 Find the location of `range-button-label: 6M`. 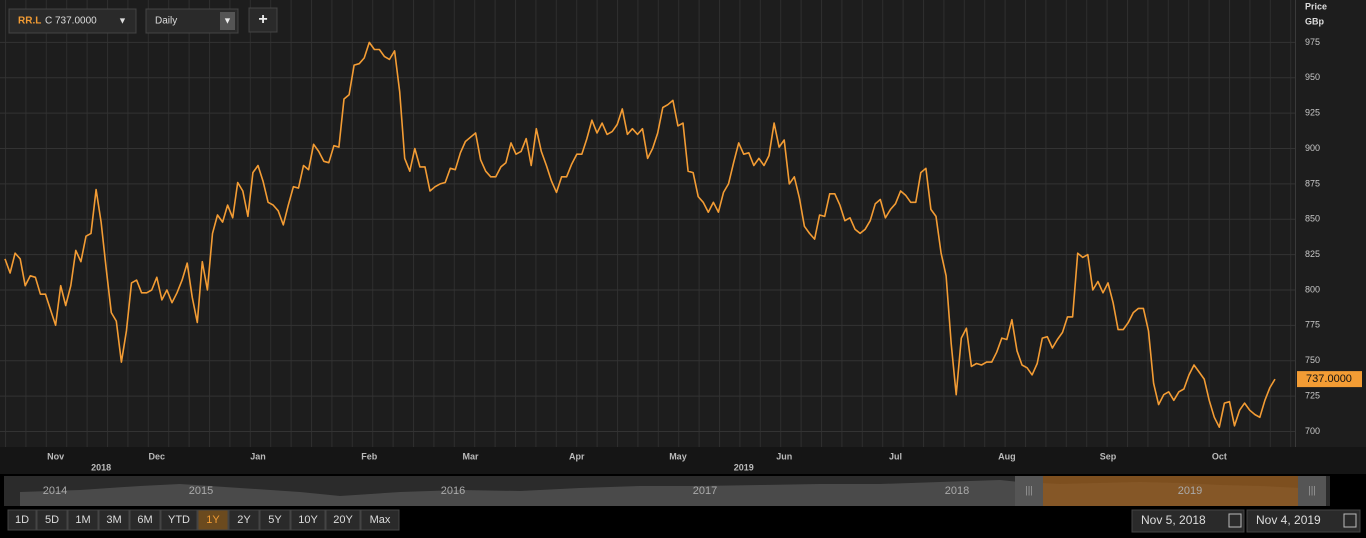

range-button-label: 6M is located at coordinates (144, 520).